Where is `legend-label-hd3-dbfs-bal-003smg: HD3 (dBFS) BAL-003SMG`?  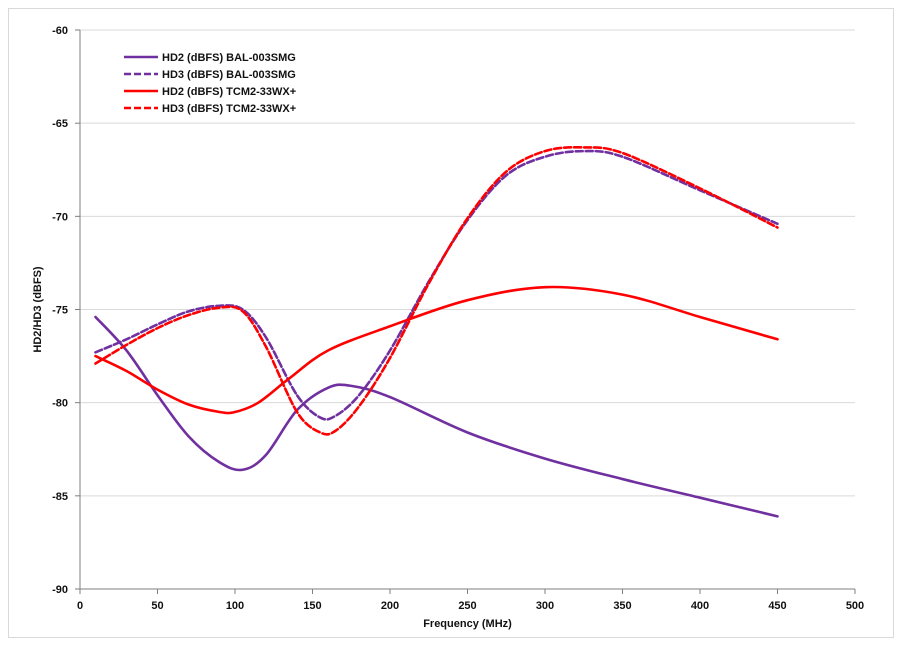 legend-label-hd3-dbfs-bal-003smg: HD3 (dBFS) BAL-003SMG is located at coordinates (229, 75).